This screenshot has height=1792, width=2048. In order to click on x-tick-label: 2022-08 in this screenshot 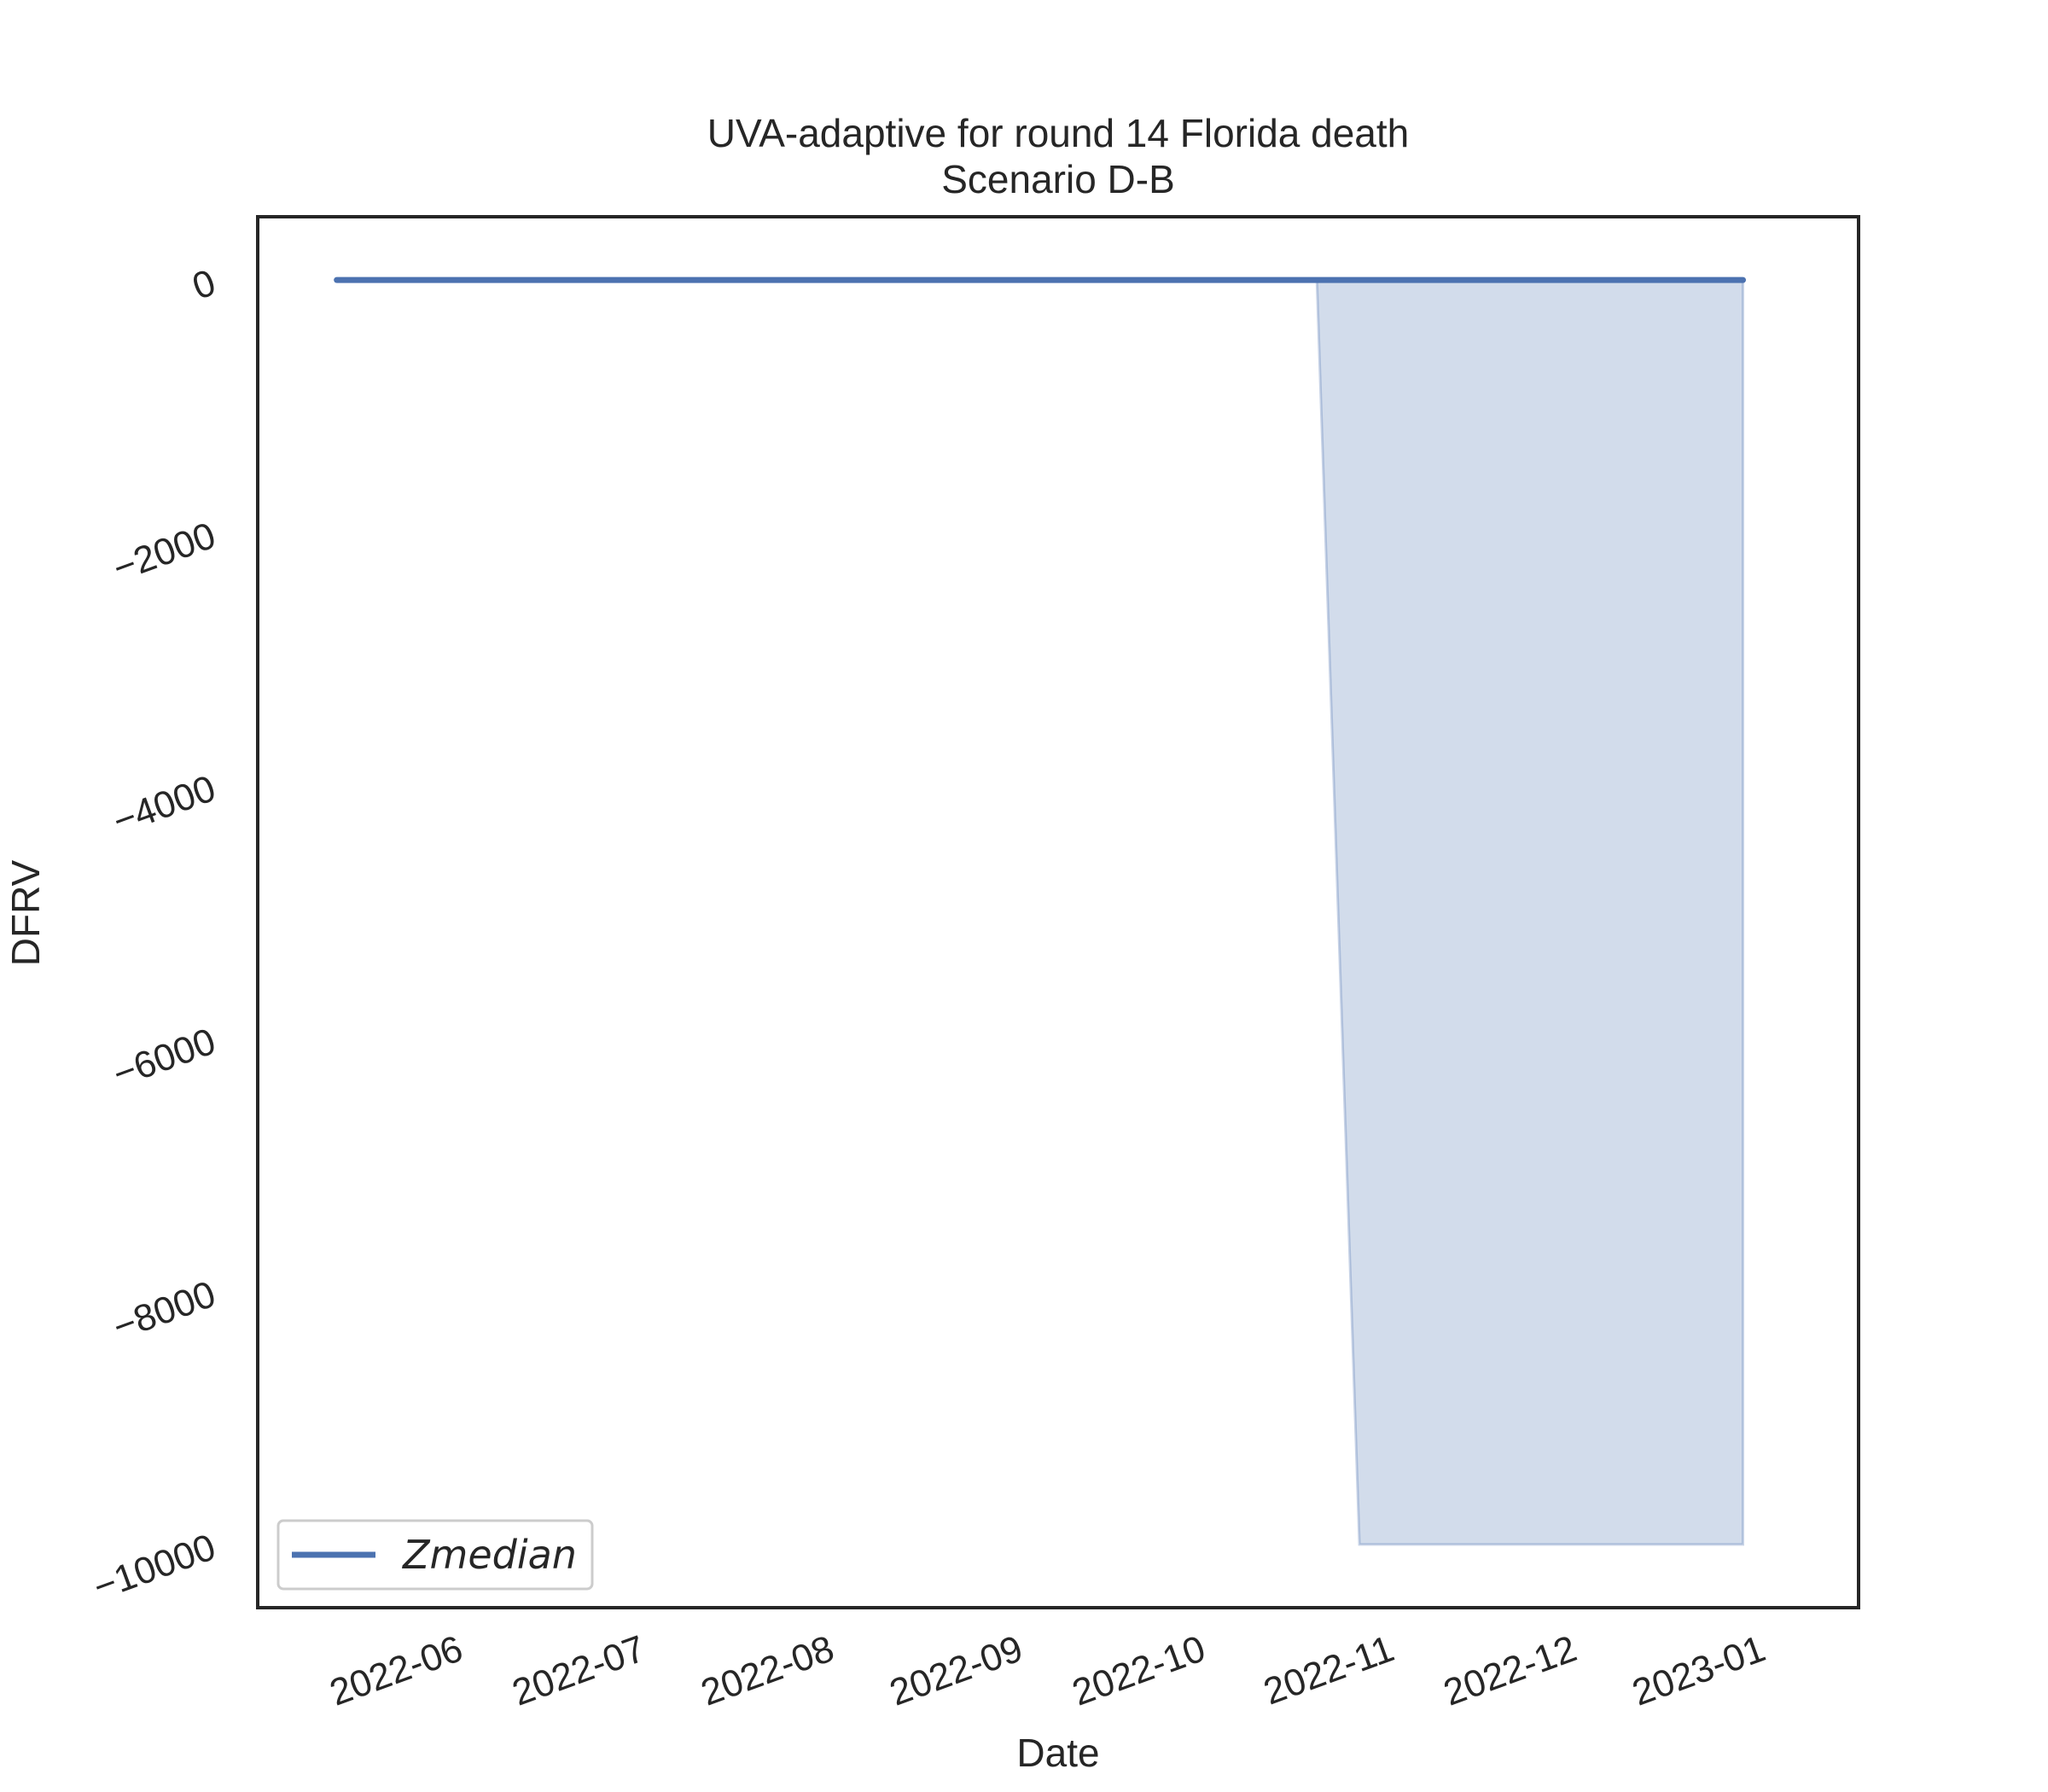, I will do `click(767, 1670)`.